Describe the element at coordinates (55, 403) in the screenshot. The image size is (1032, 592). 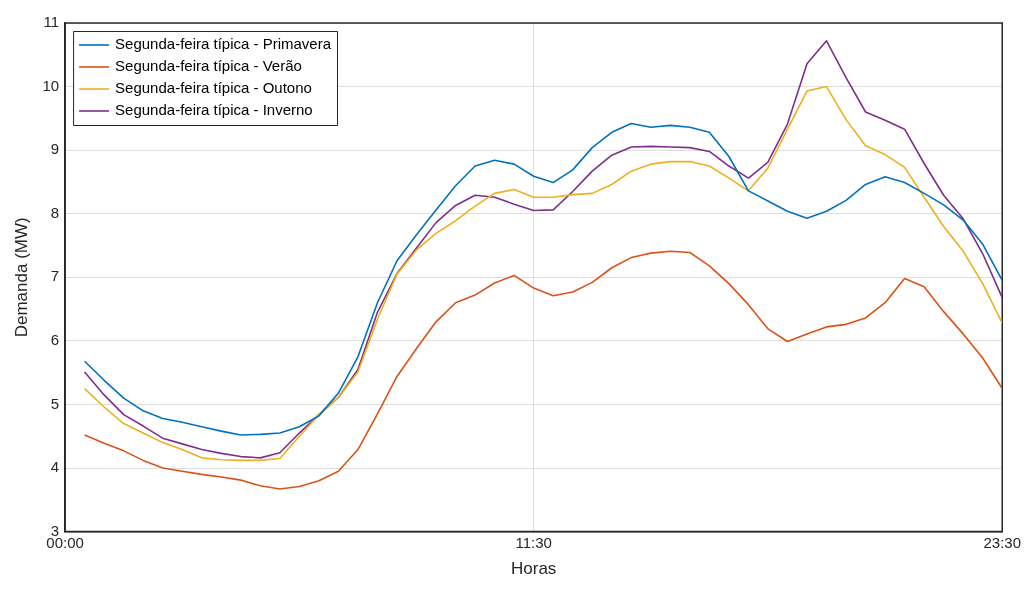
I see `y-tick-label: 5` at that location.